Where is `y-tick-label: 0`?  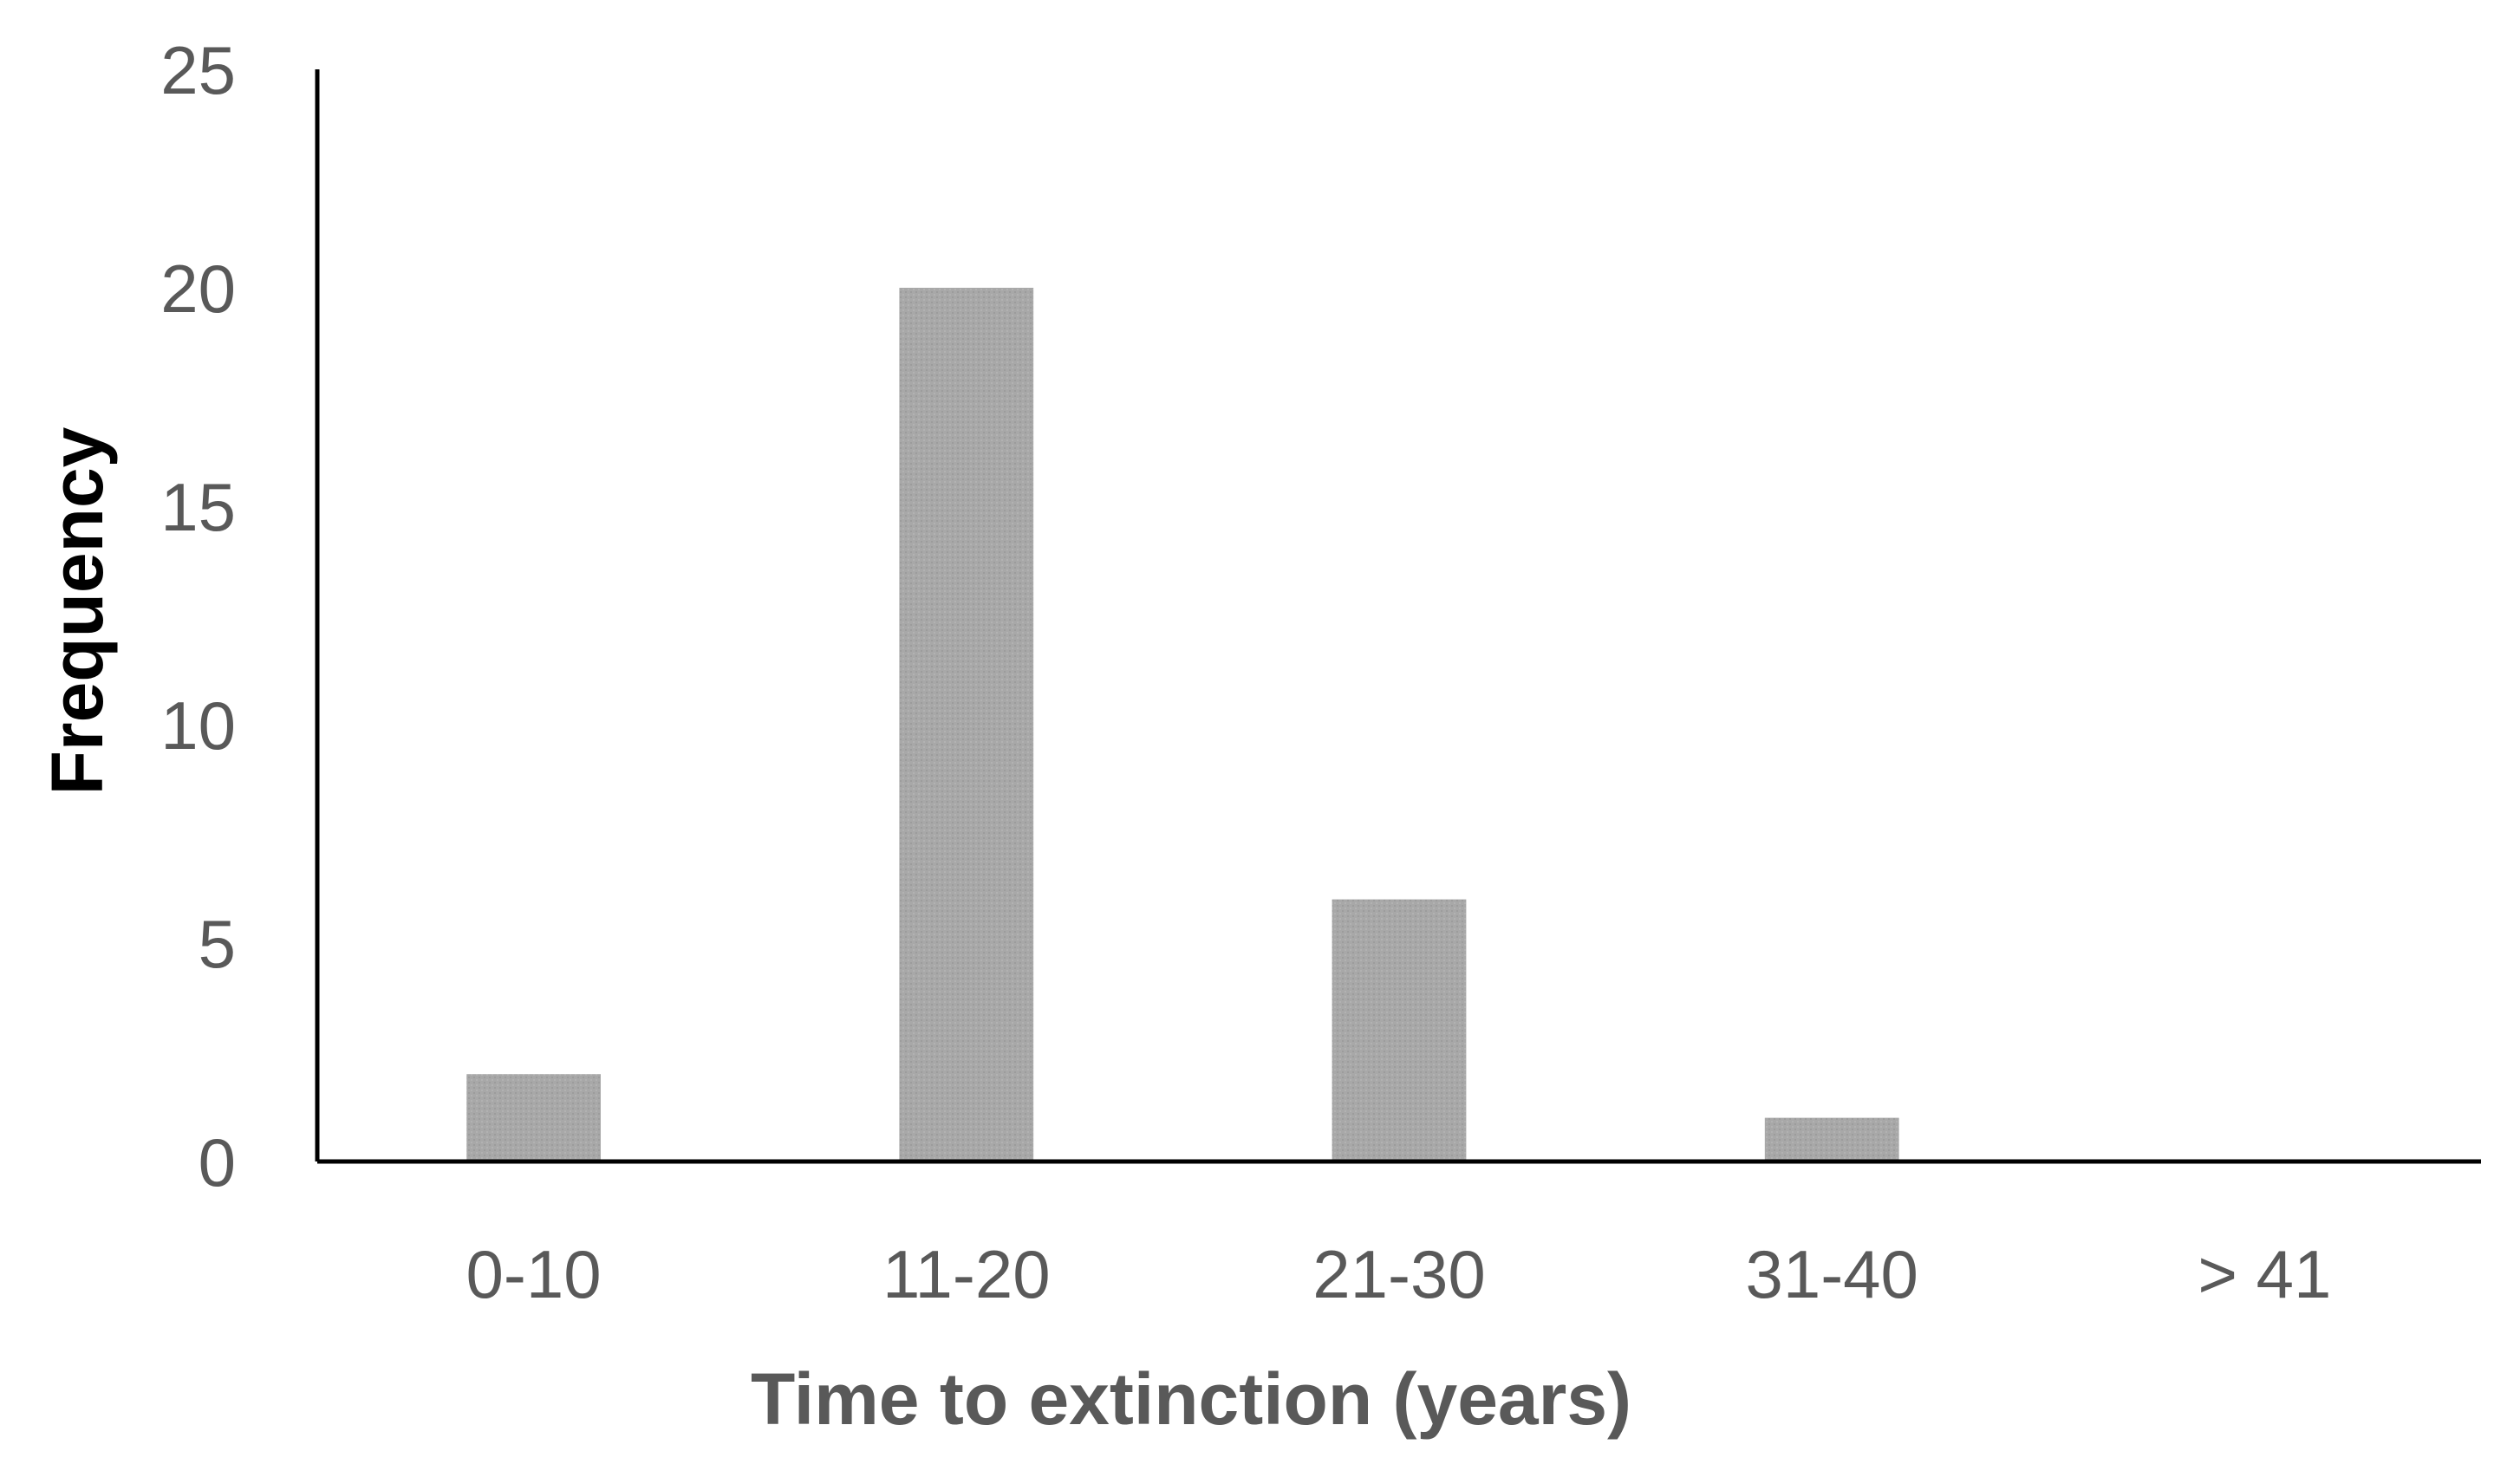
y-tick-label: 0 is located at coordinates (217, 1162).